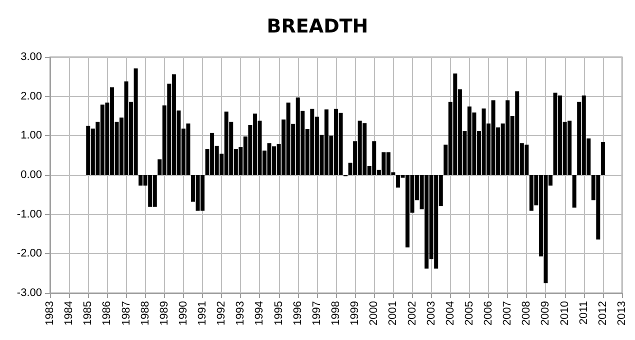 This screenshot has width=635, height=340. I want to click on x-tick-label: 1998, so click(336, 313).